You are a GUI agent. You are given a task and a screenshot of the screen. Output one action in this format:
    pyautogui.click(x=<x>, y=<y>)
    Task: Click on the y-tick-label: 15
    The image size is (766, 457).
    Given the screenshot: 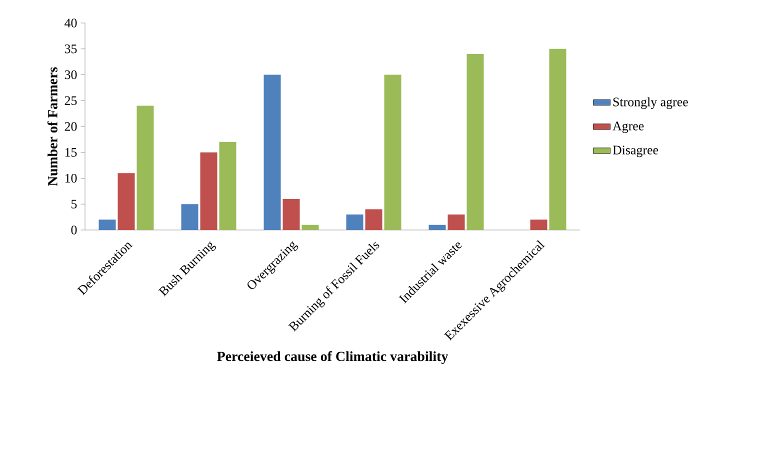 What is the action you would take?
    pyautogui.click(x=71, y=152)
    